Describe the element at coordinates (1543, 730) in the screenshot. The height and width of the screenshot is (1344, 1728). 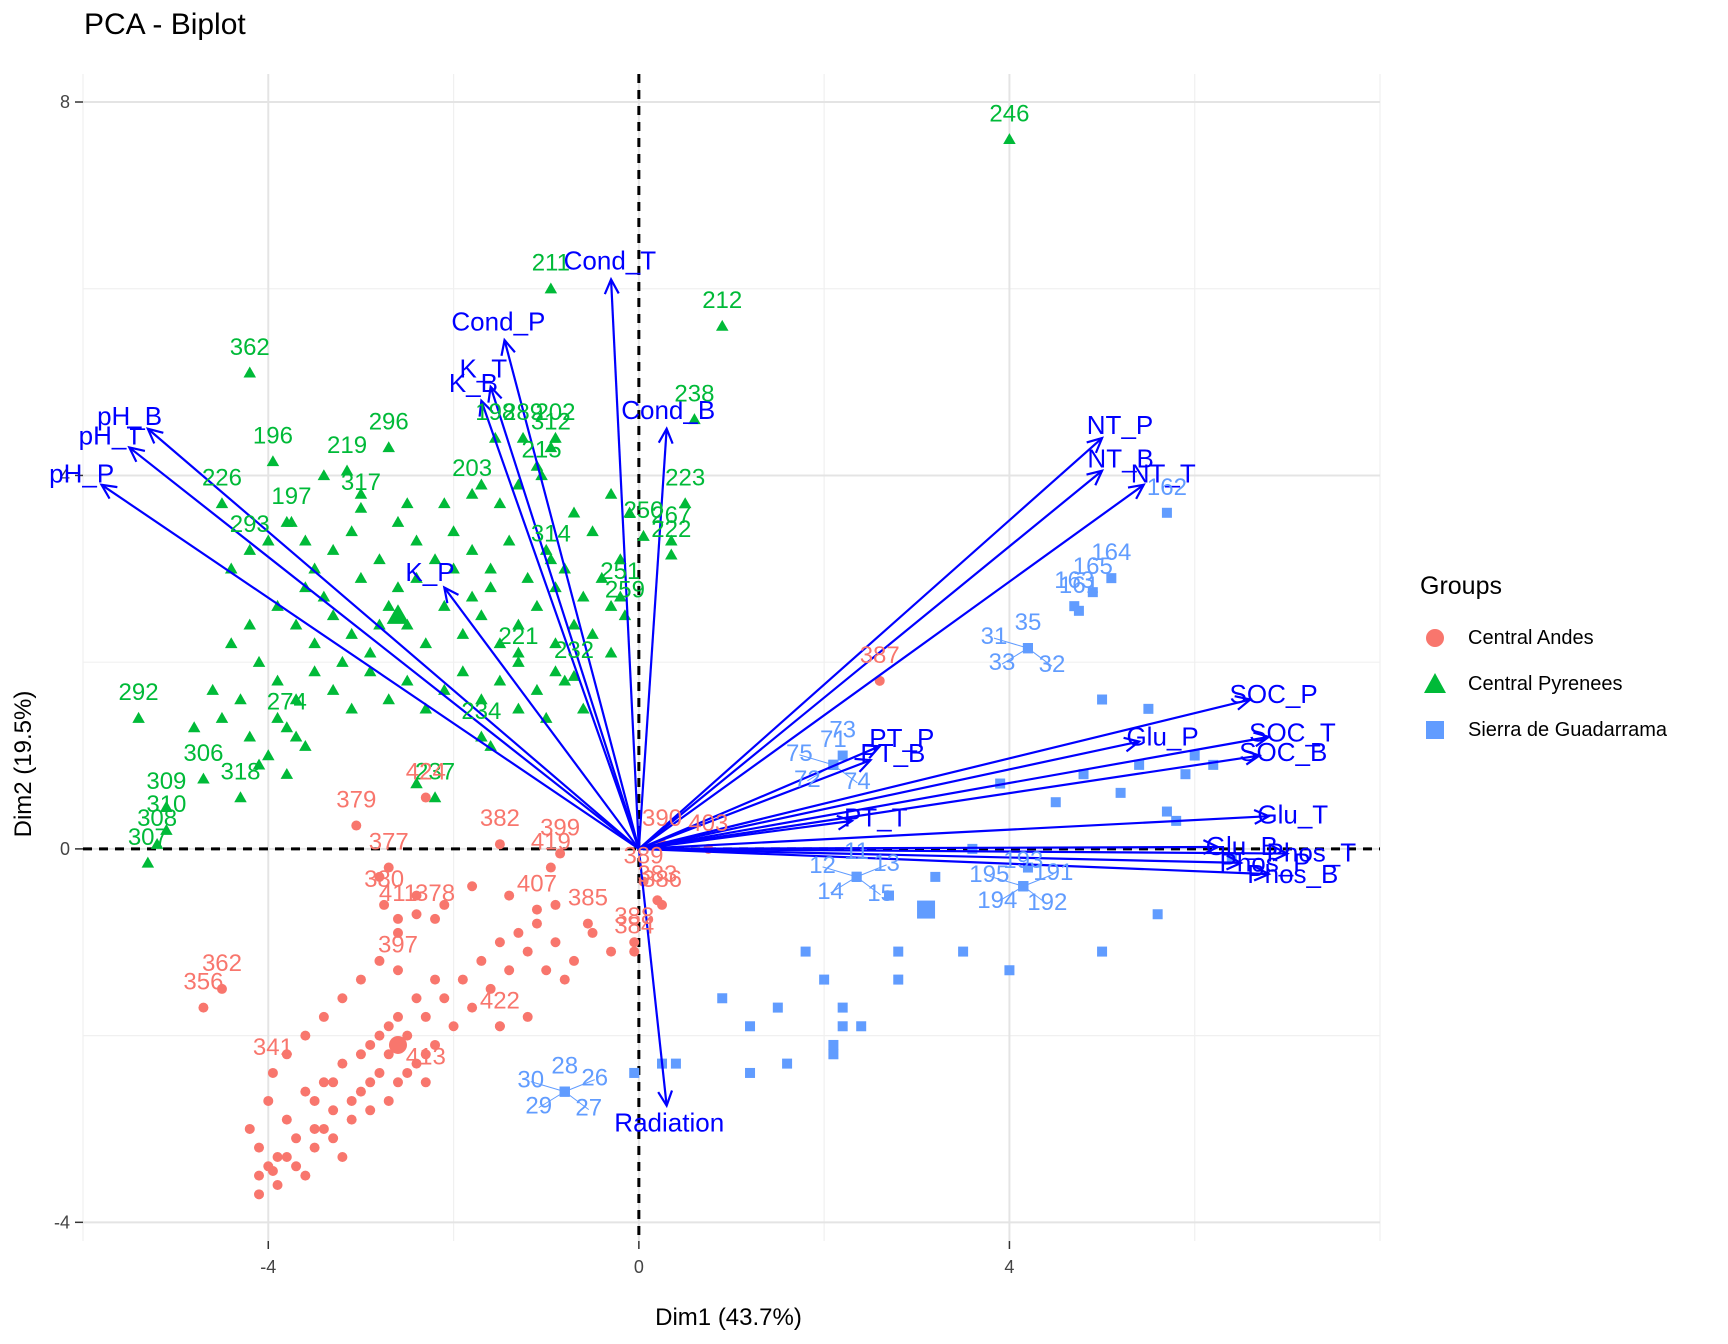
I see `legend-item-sierra-de-guadarrama: Sierra de Guadarrama` at that location.